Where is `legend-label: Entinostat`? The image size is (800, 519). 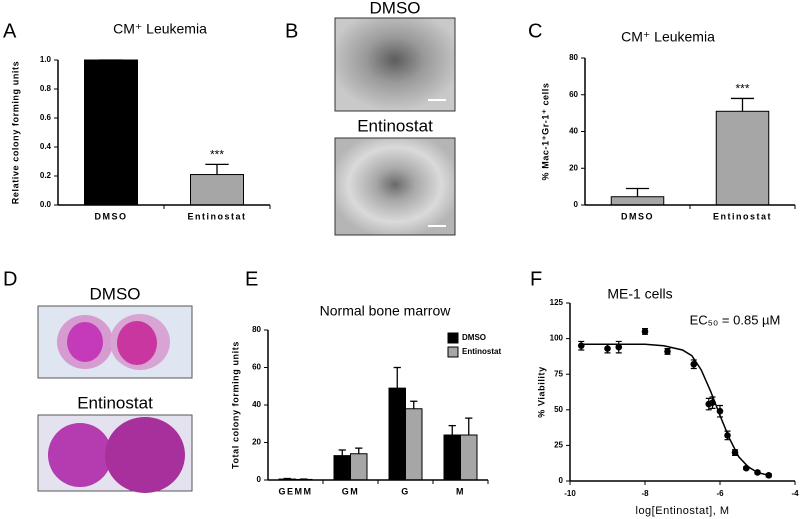
legend-label: Entinostat is located at coordinates (481, 351).